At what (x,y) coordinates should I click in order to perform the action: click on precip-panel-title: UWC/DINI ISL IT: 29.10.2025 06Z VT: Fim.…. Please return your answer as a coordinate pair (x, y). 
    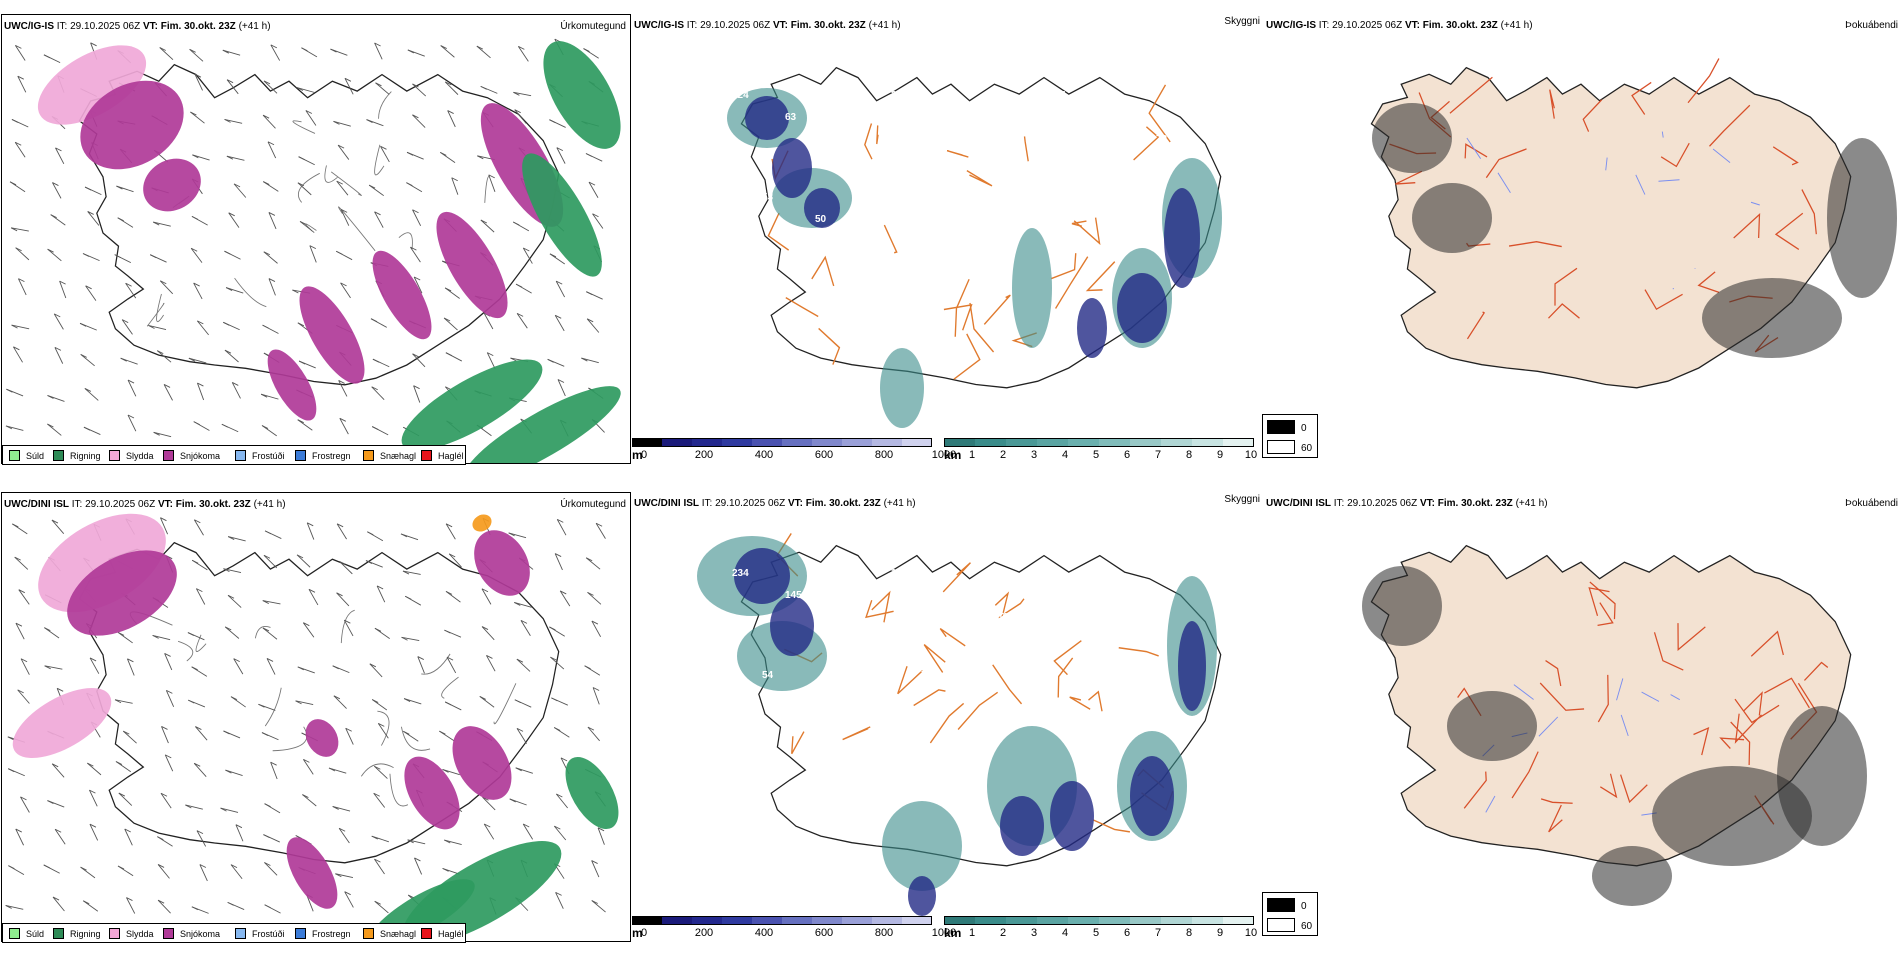
    Looking at the image, I should click on (145, 505).